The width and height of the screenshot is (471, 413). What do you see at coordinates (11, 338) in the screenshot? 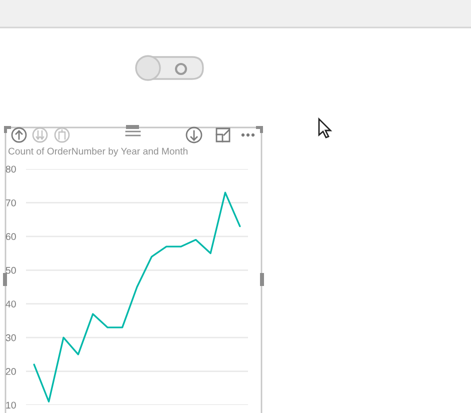
I see `y-tick-label: 30` at bounding box center [11, 338].